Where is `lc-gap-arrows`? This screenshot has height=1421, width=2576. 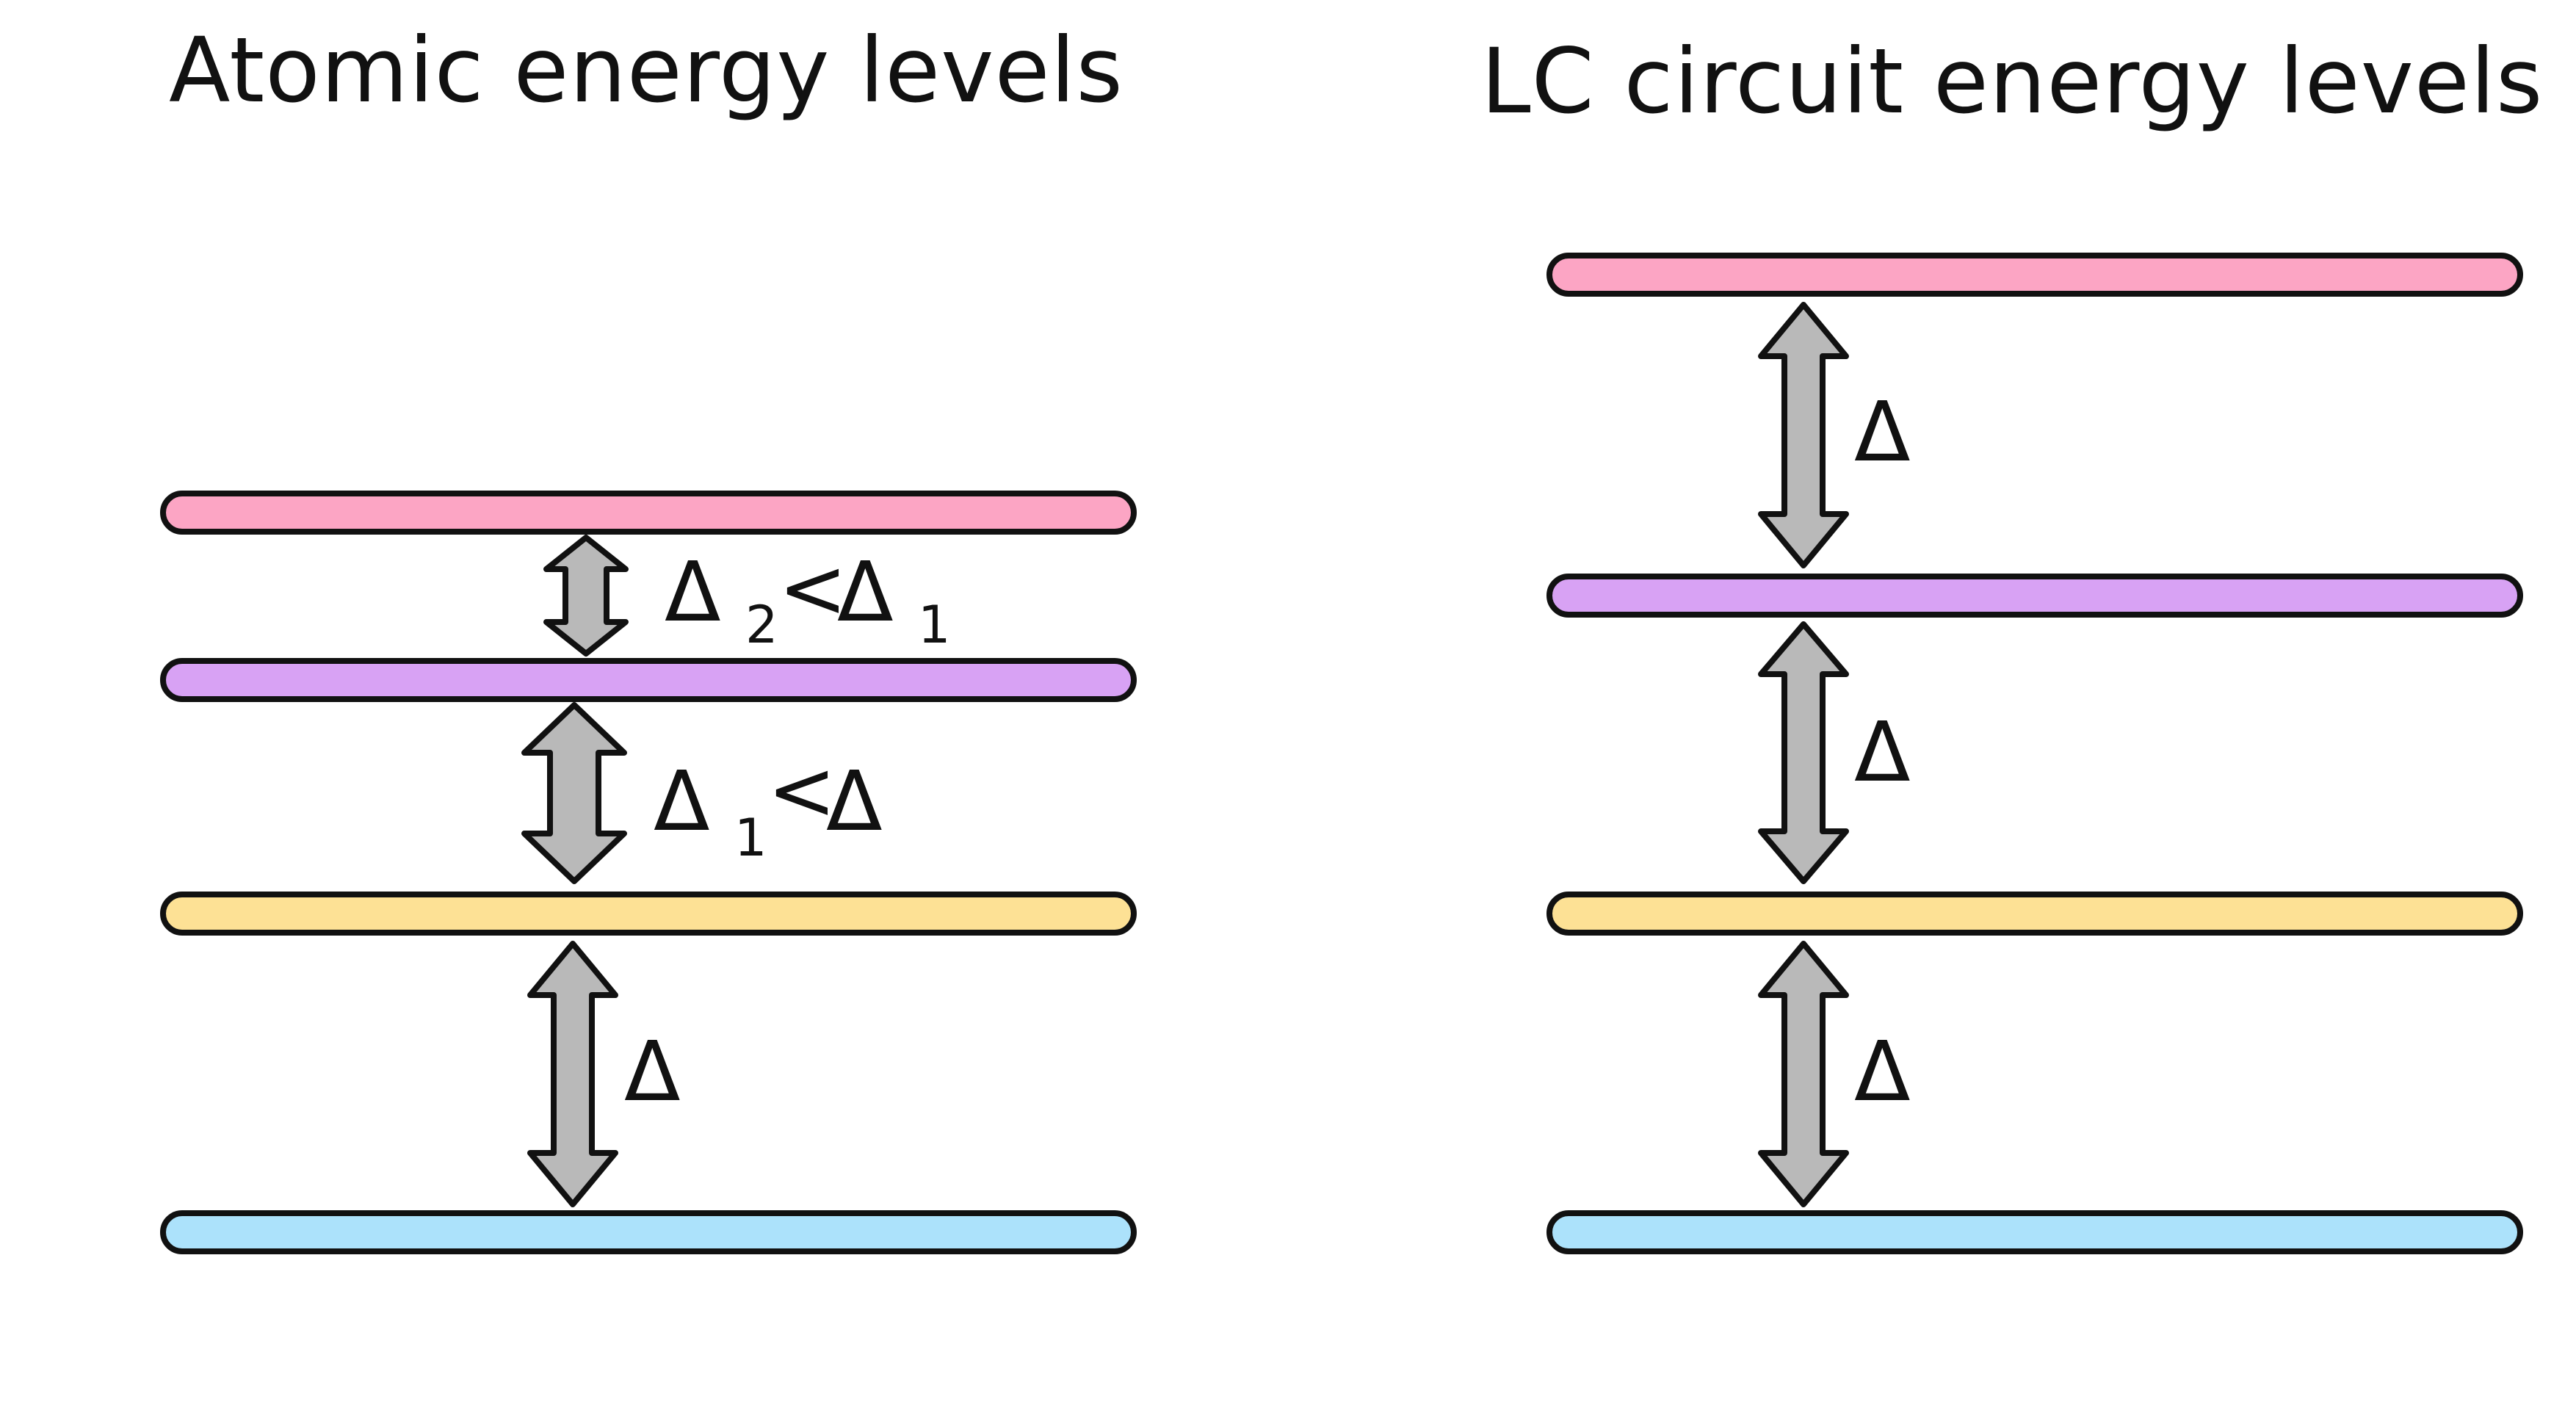 lc-gap-arrows is located at coordinates (1803, 754).